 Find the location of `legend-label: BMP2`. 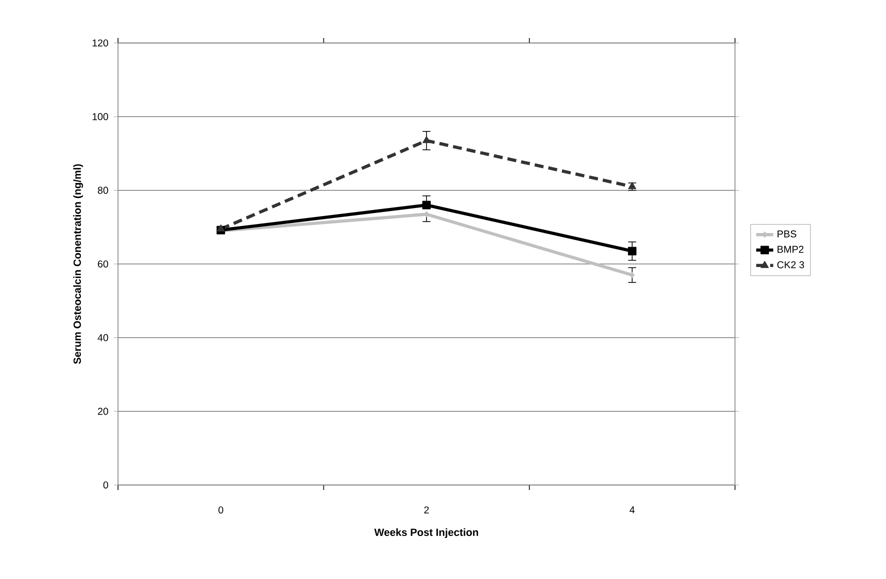

legend-label: BMP2 is located at coordinates (791, 249).